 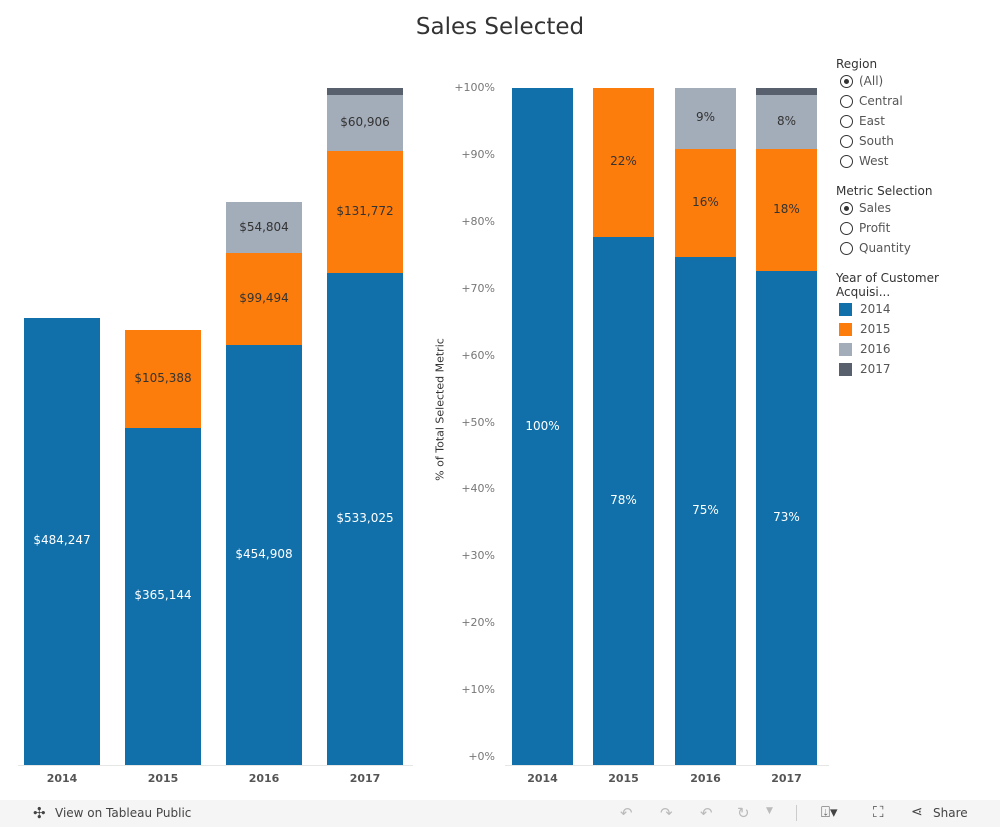 What do you see at coordinates (474, 87) in the screenshot?
I see `y-tick-label: +100%` at bounding box center [474, 87].